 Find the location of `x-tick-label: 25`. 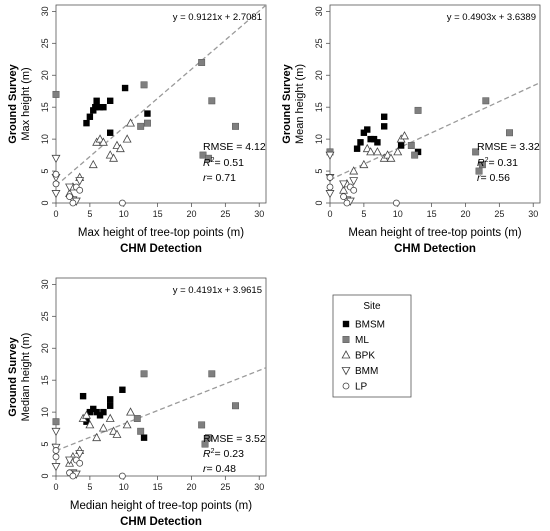

x-tick-label: 25 is located at coordinates (225, 214).